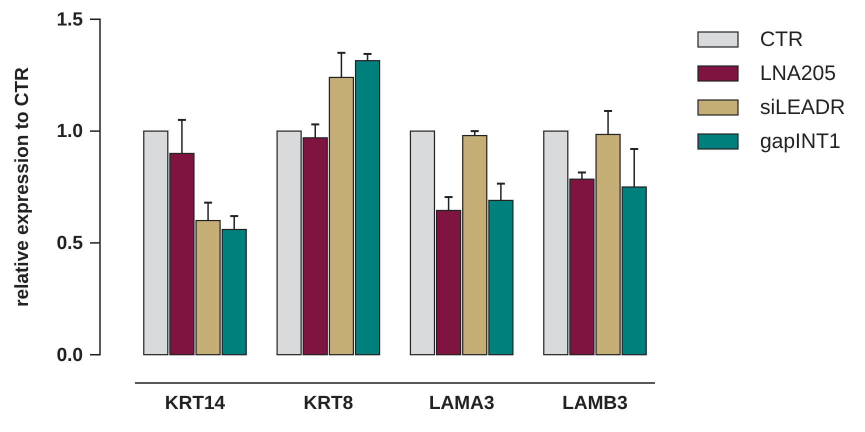  Describe the element at coordinates (22, 186) in the screenshot. I see `y-axis-title: relative expression to CTR` at that location.